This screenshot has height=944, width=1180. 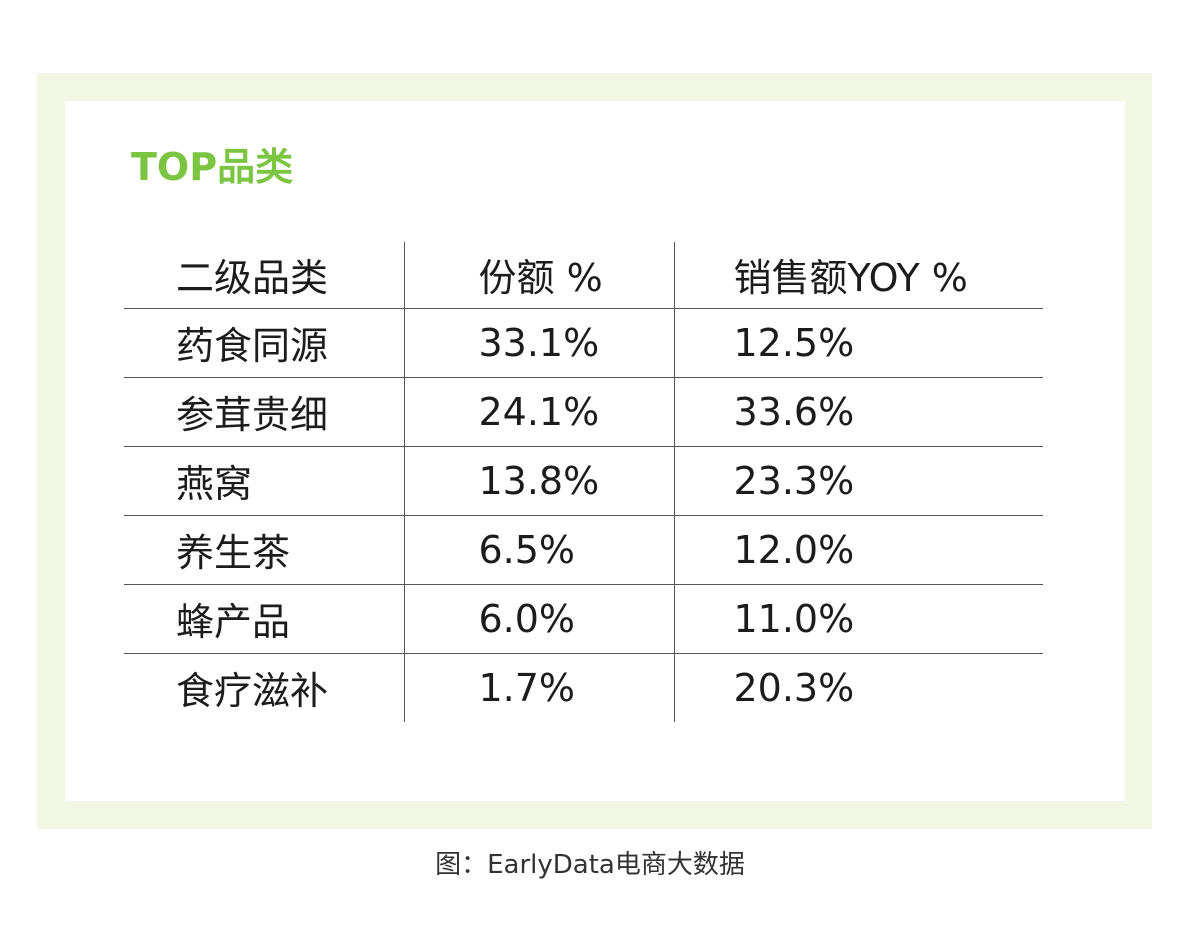 I want to click on table-row: 燕窝 13.8% 23.3%, so click(x=583, y=481).